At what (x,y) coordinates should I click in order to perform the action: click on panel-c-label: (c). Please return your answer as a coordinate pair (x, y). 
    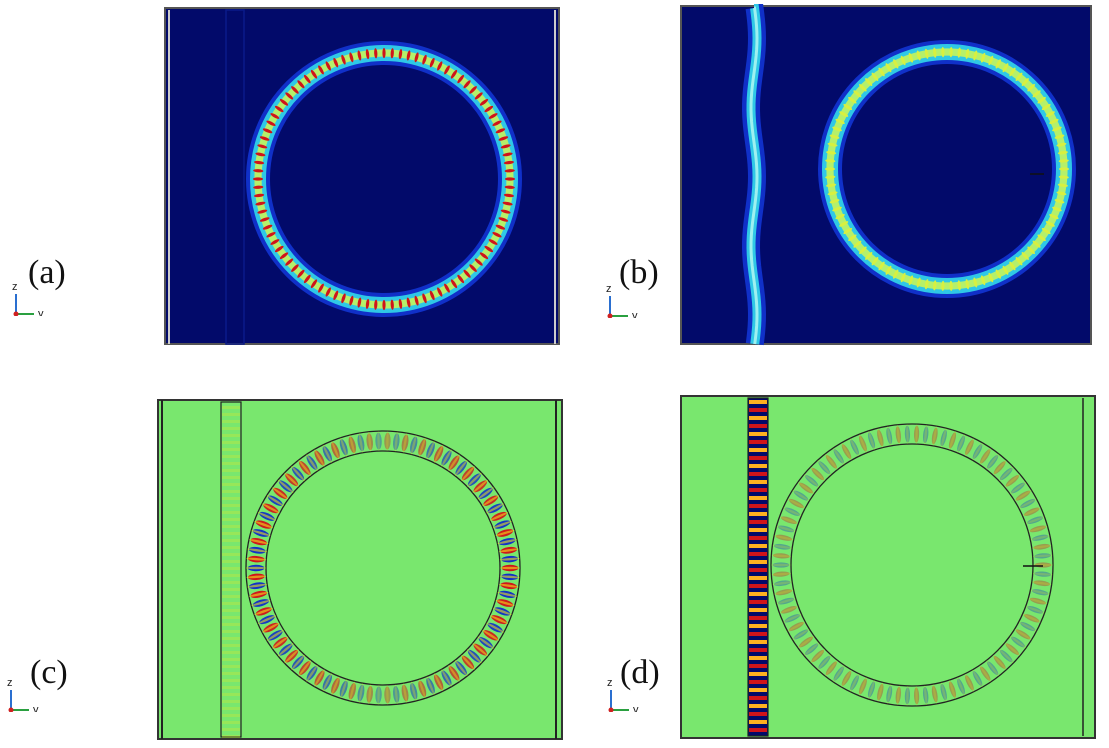
    Looking at the image, I should click on (49, 672).